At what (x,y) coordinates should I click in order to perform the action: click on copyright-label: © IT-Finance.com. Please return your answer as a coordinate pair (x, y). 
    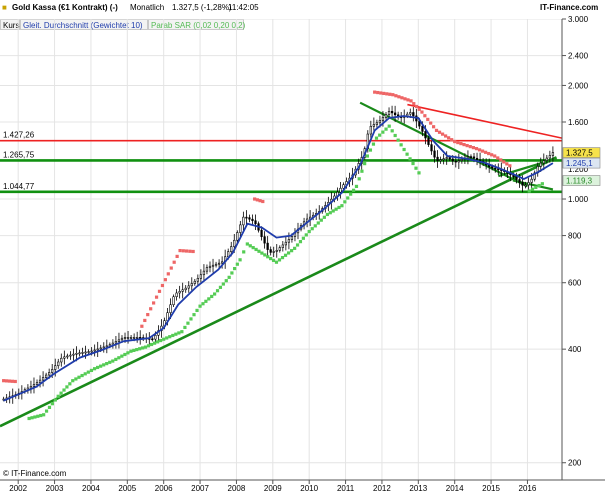
    Looking at the image, I should click on (35, 473).